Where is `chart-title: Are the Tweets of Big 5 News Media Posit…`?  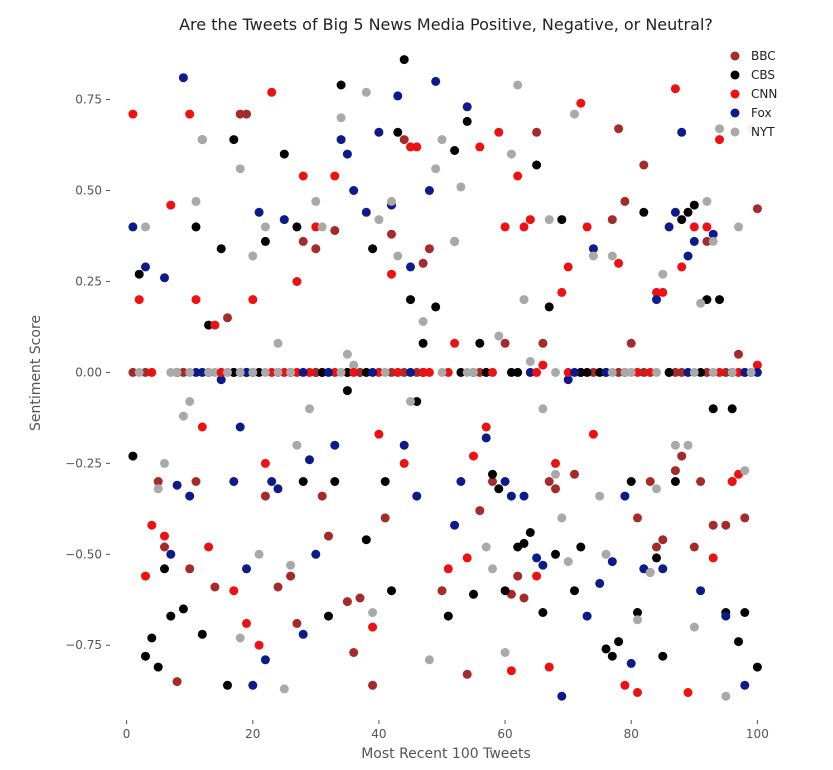 chart-title: Are the Tweets of Big 5 News Media Posit… is located at coordinates (446, 24).